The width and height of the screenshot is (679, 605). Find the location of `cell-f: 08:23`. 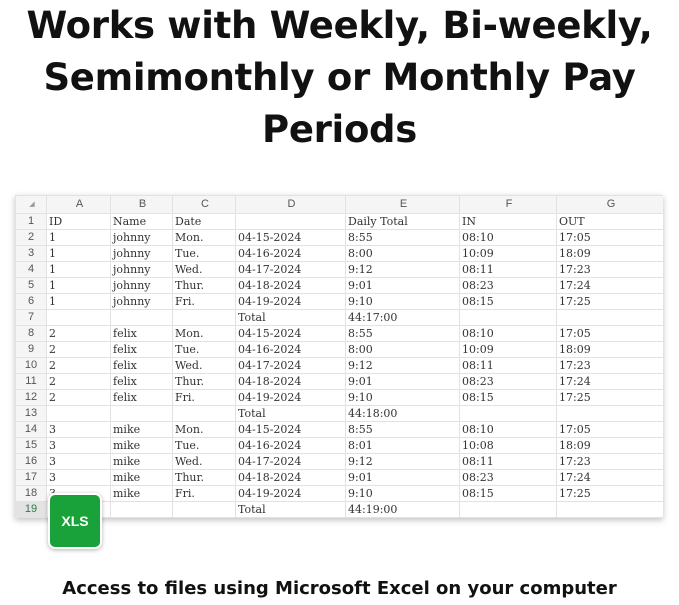

cell-f: 08:23 is located at coordinates (508, 477).